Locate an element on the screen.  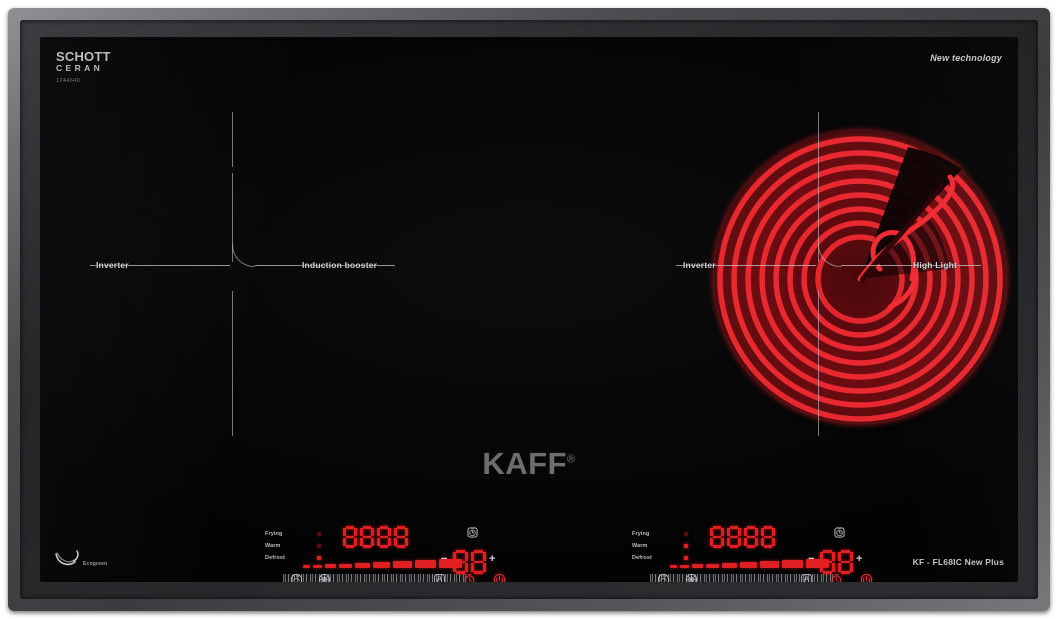
leaf-swoosh-icon is located at coordinates (67, 558).